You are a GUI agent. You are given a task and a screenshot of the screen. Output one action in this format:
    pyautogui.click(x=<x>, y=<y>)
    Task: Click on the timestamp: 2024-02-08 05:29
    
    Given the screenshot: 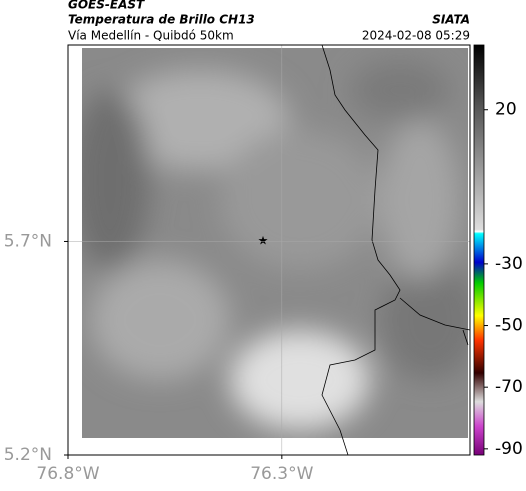 What is the action you would take?
    pyautogui.click(x=416, y=36)
    